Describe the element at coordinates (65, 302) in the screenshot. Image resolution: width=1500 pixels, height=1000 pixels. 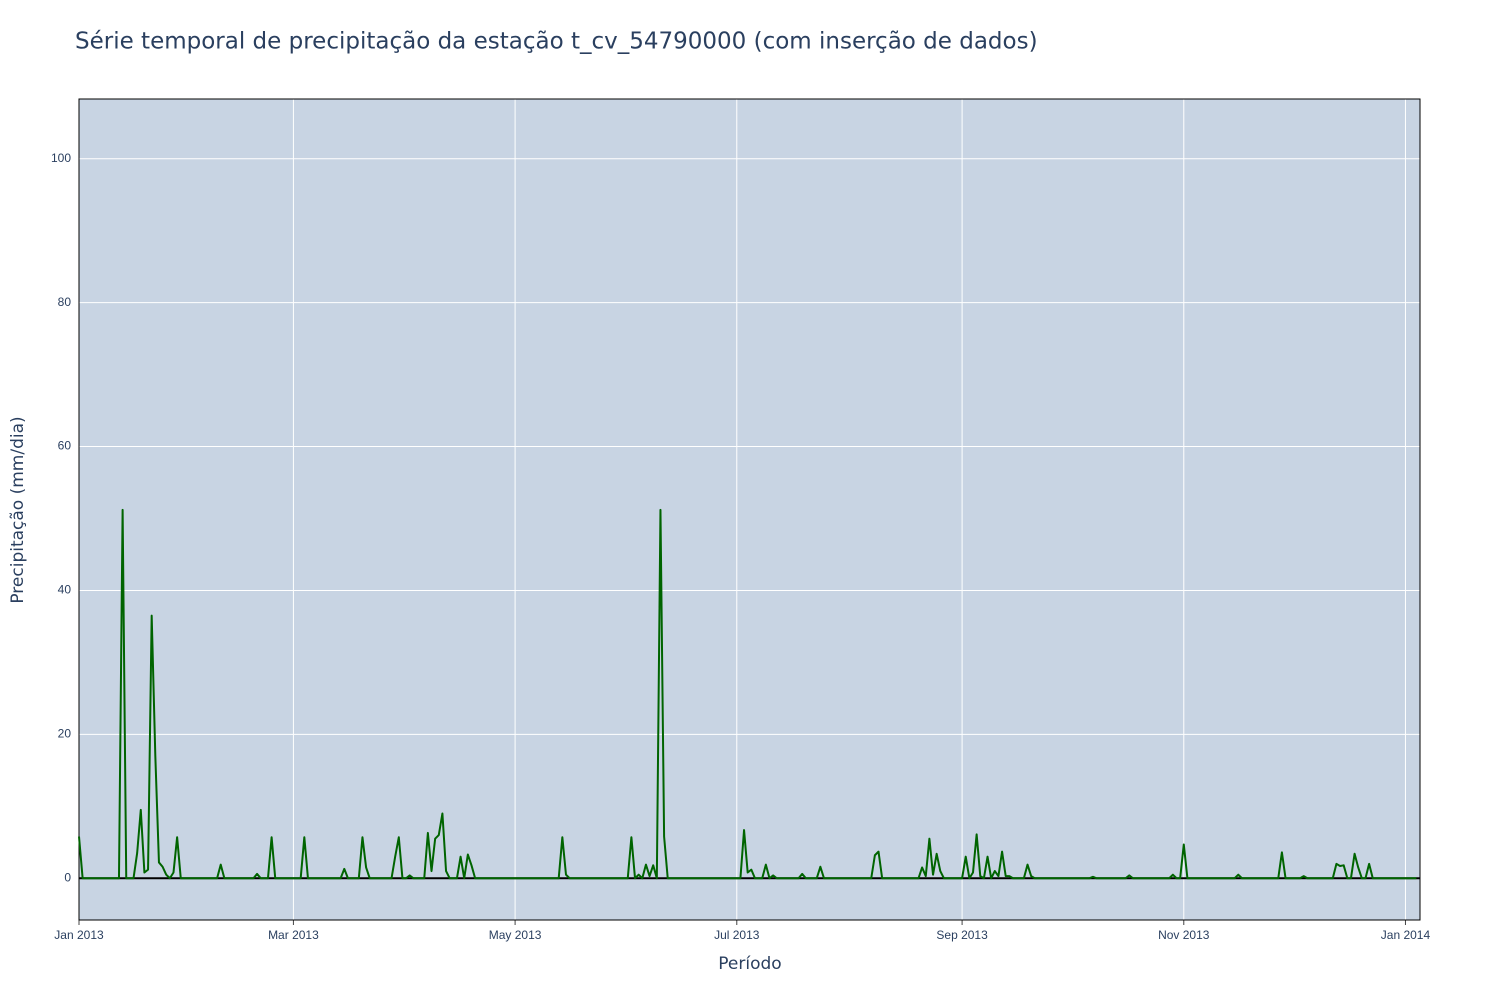
I see `y-tick-label: 80` at that location.